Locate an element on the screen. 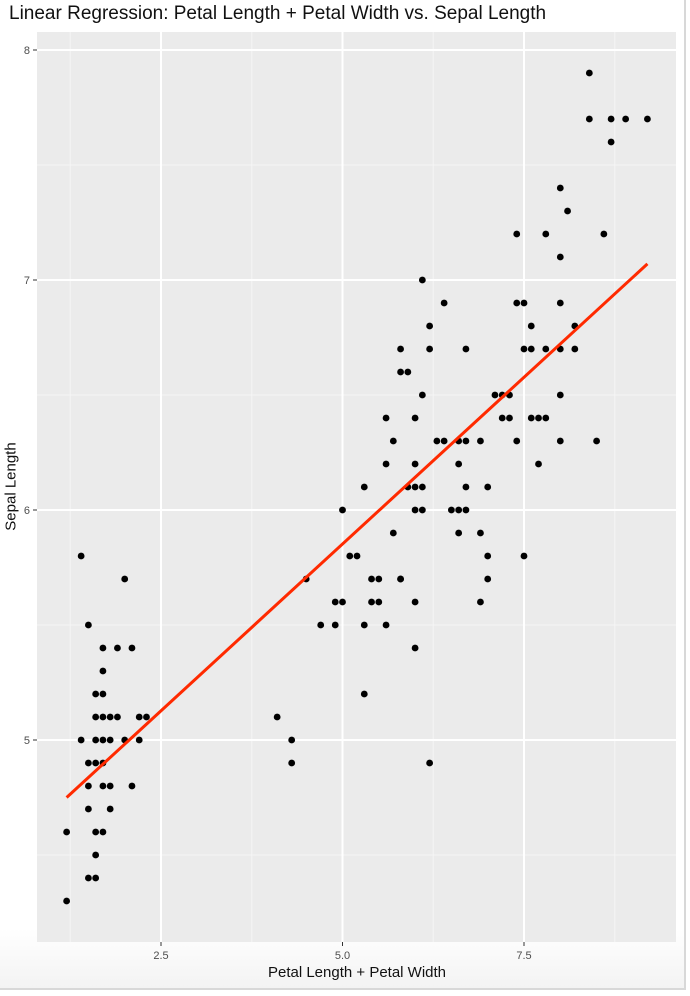  y-tick-label: 7 is located at coordinates (27, 281).